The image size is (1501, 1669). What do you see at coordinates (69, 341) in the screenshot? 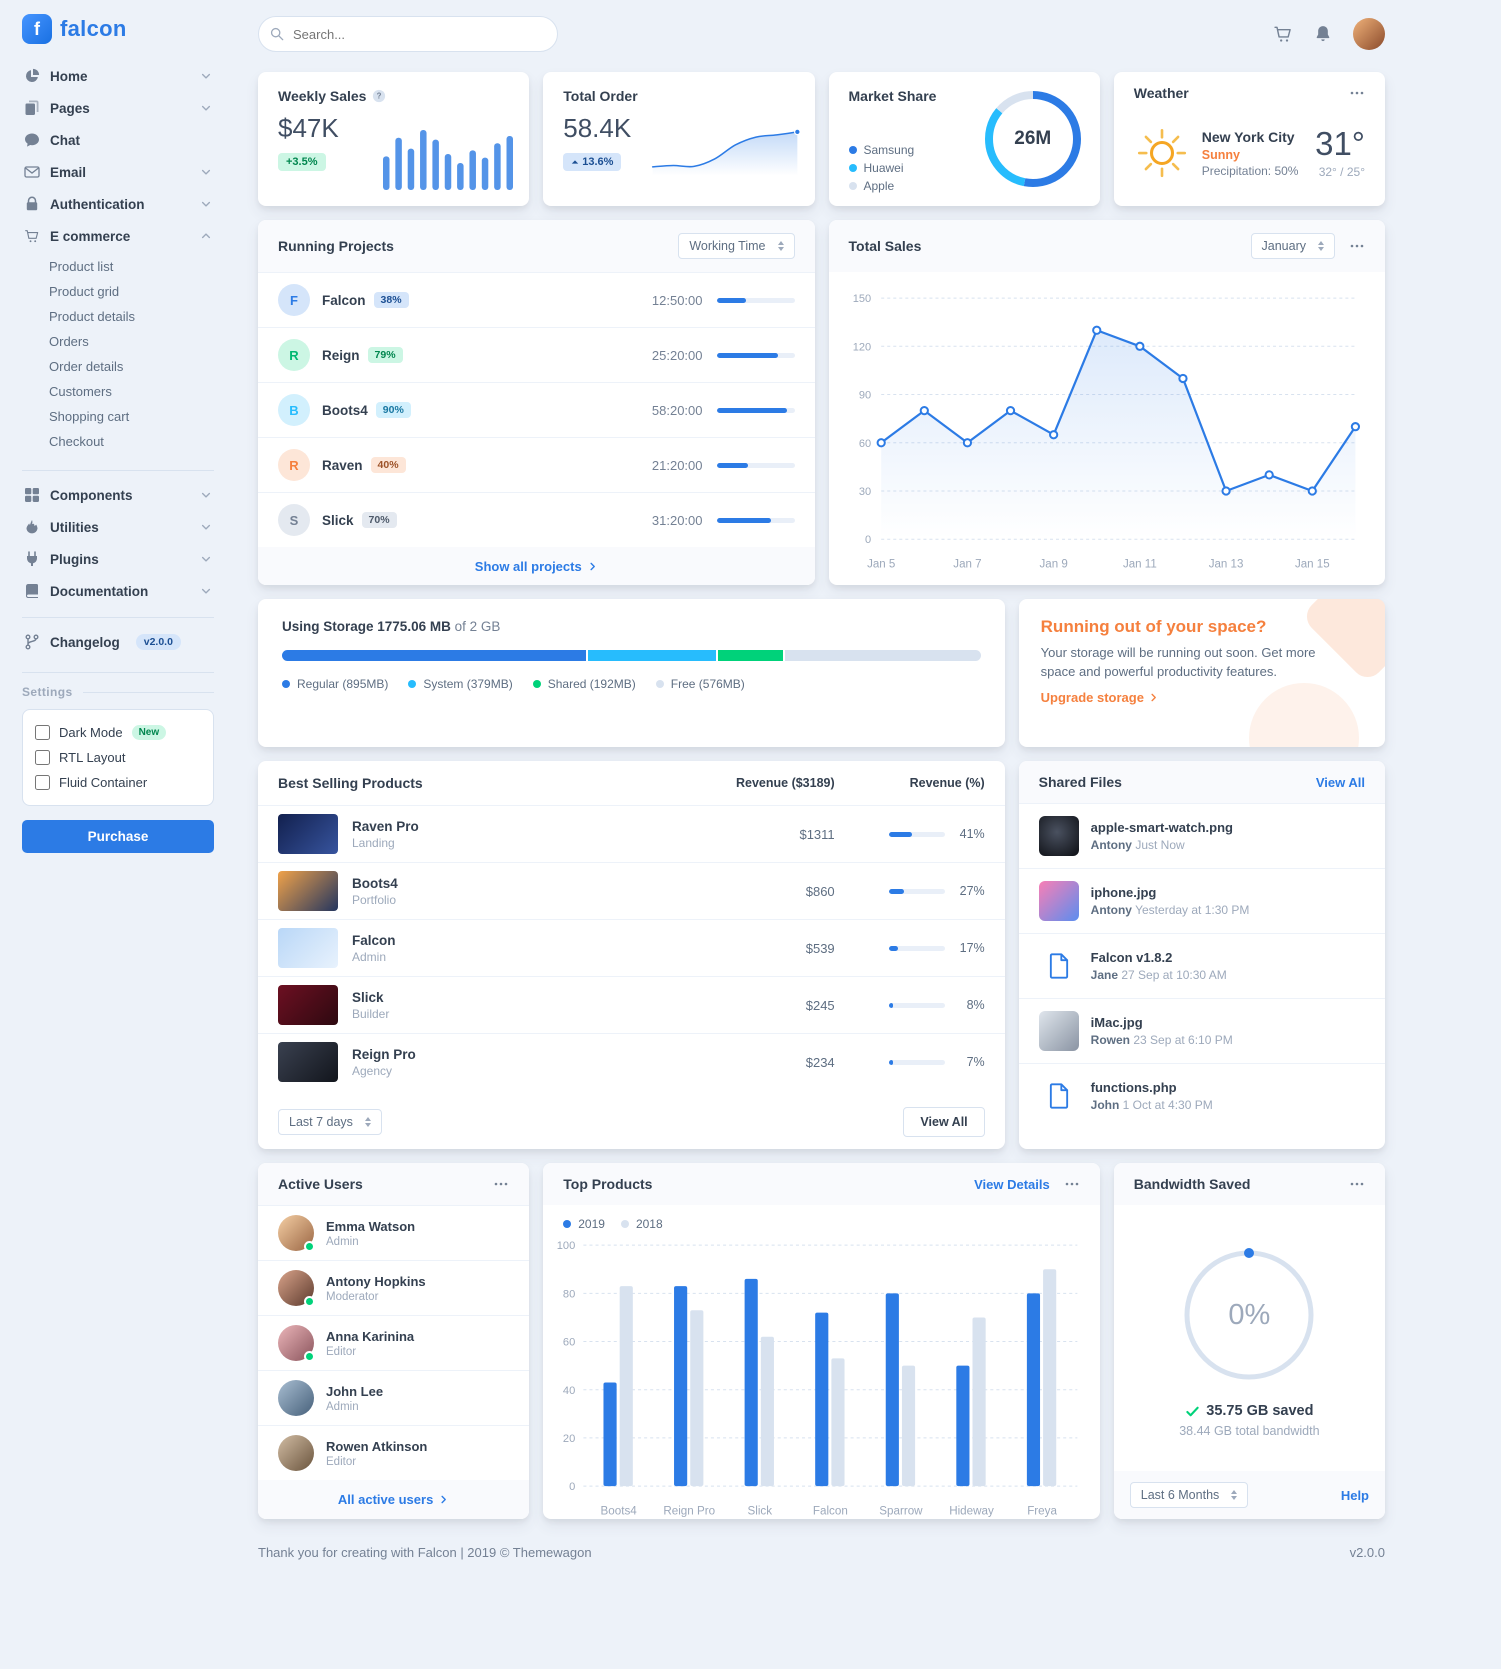
I see `sidebar-subitem-orders: Orders` at bounding box center [69, 341].